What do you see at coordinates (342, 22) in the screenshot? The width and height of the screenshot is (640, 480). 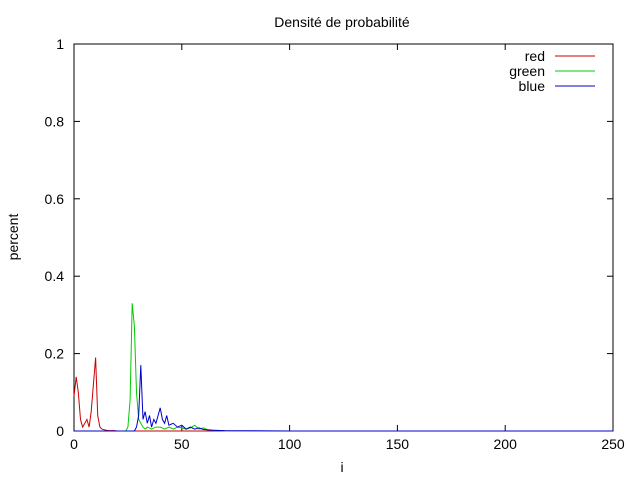 I see `chart-title: Densité de probabilité` at bounding box center [342, 22].